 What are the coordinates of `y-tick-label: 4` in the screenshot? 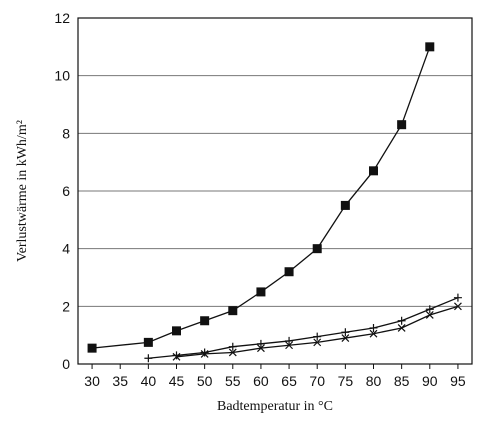 It's located at (66, 249).